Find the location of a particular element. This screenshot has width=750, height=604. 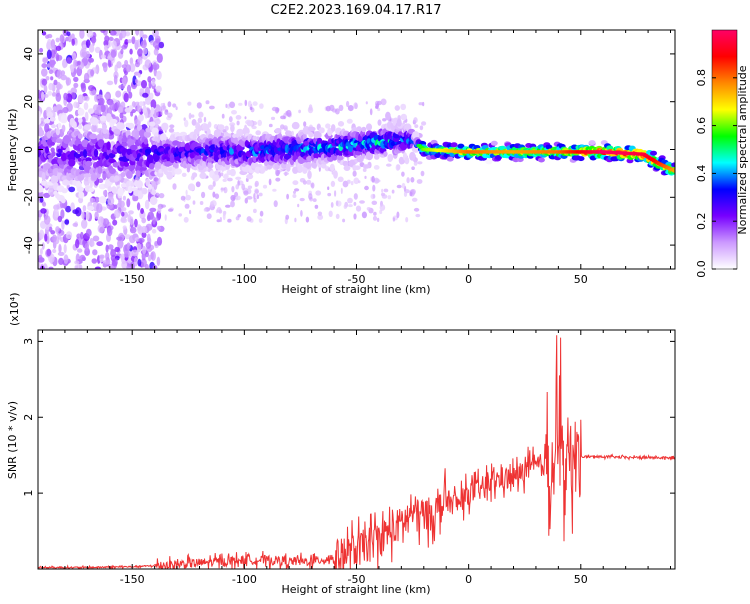

x-tick-label: -100 is located at coordinates (244, 279).